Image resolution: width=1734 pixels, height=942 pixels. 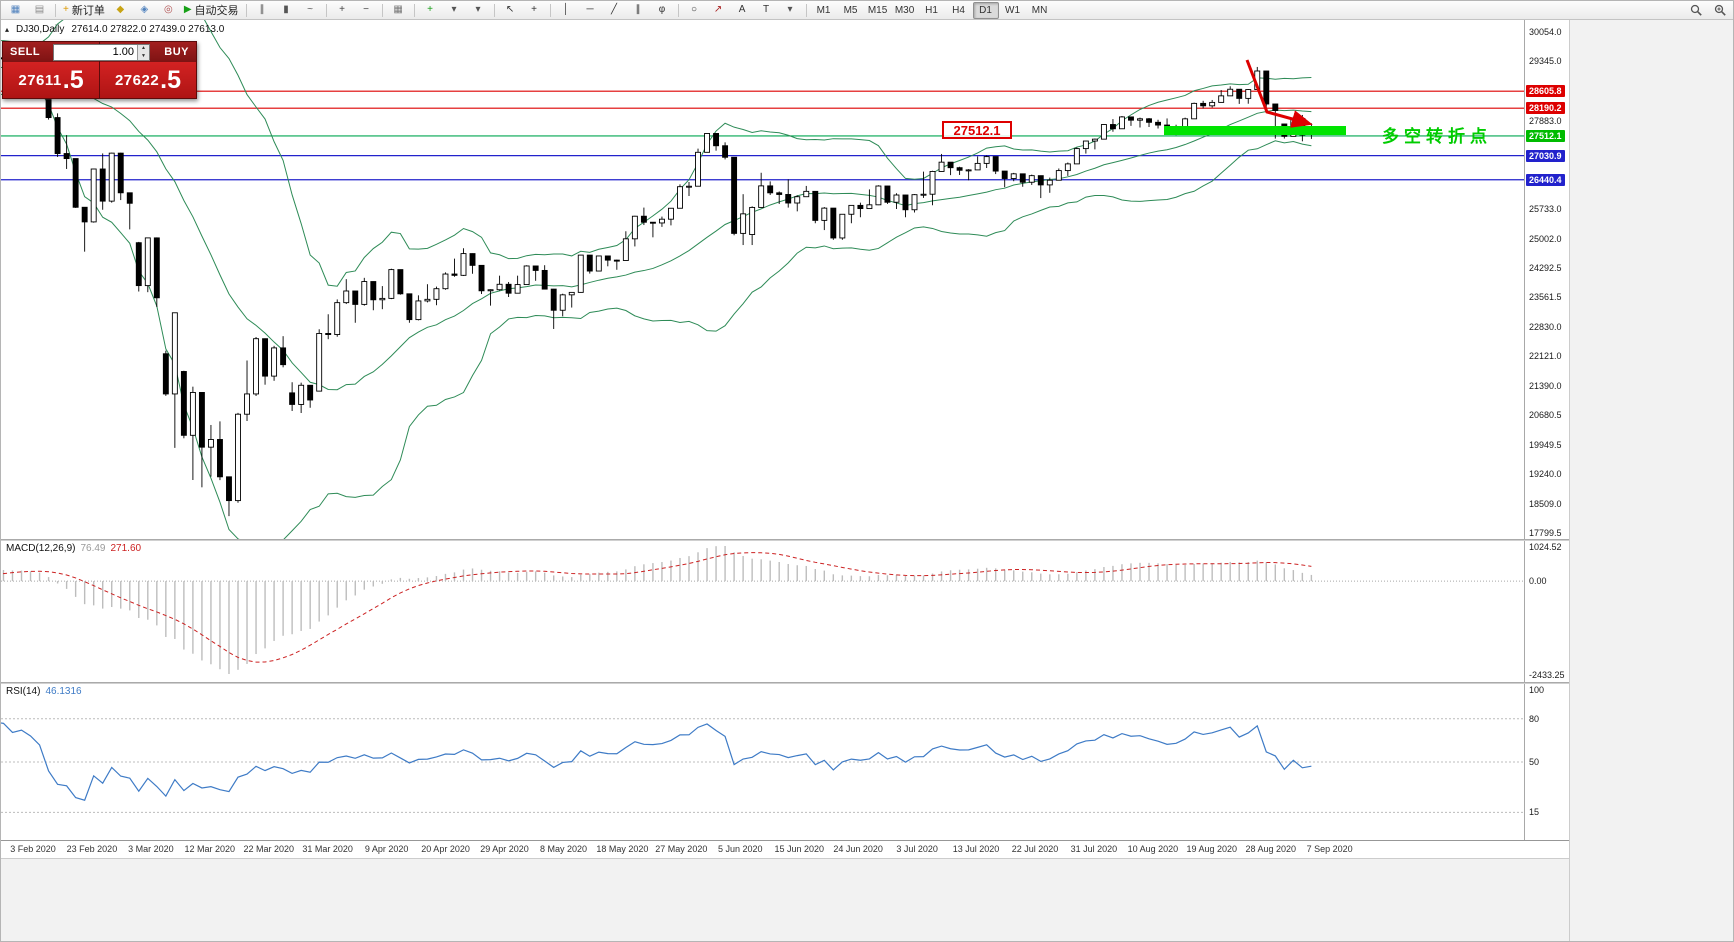 I want to click on date-label: 8 May 2020, so click(x=563, y=849).